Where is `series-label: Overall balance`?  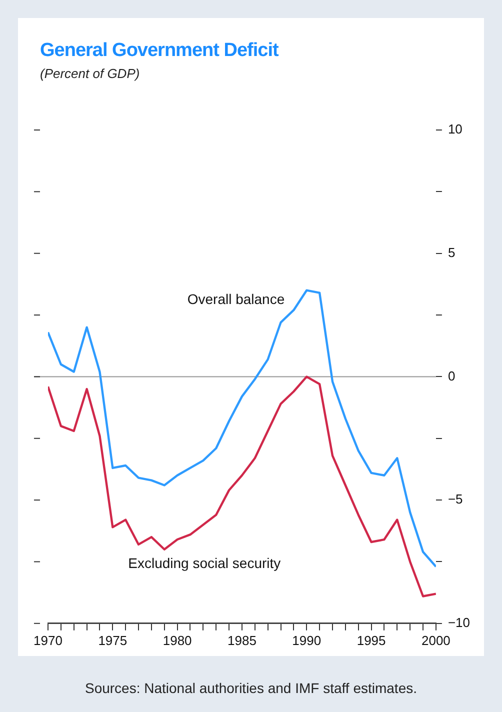
series-label: Overall balance is located at coordinates (236, 299).